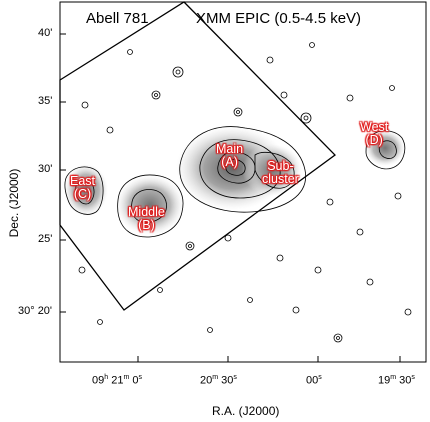  I want to click on x-axis-title: R.A. (J2000), so click(246, 411).